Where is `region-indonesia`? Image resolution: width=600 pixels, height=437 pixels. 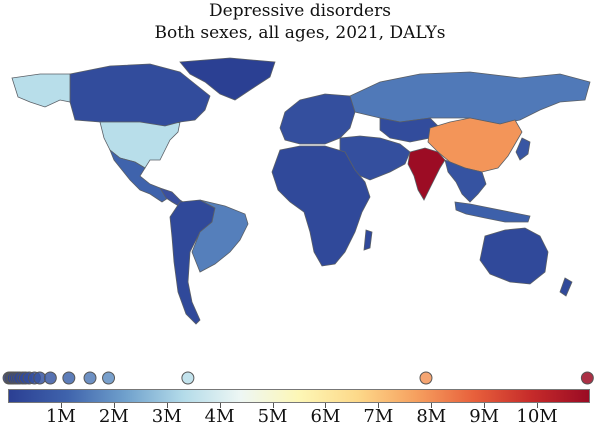
region-indonesia is located at coordinates (492, 212).